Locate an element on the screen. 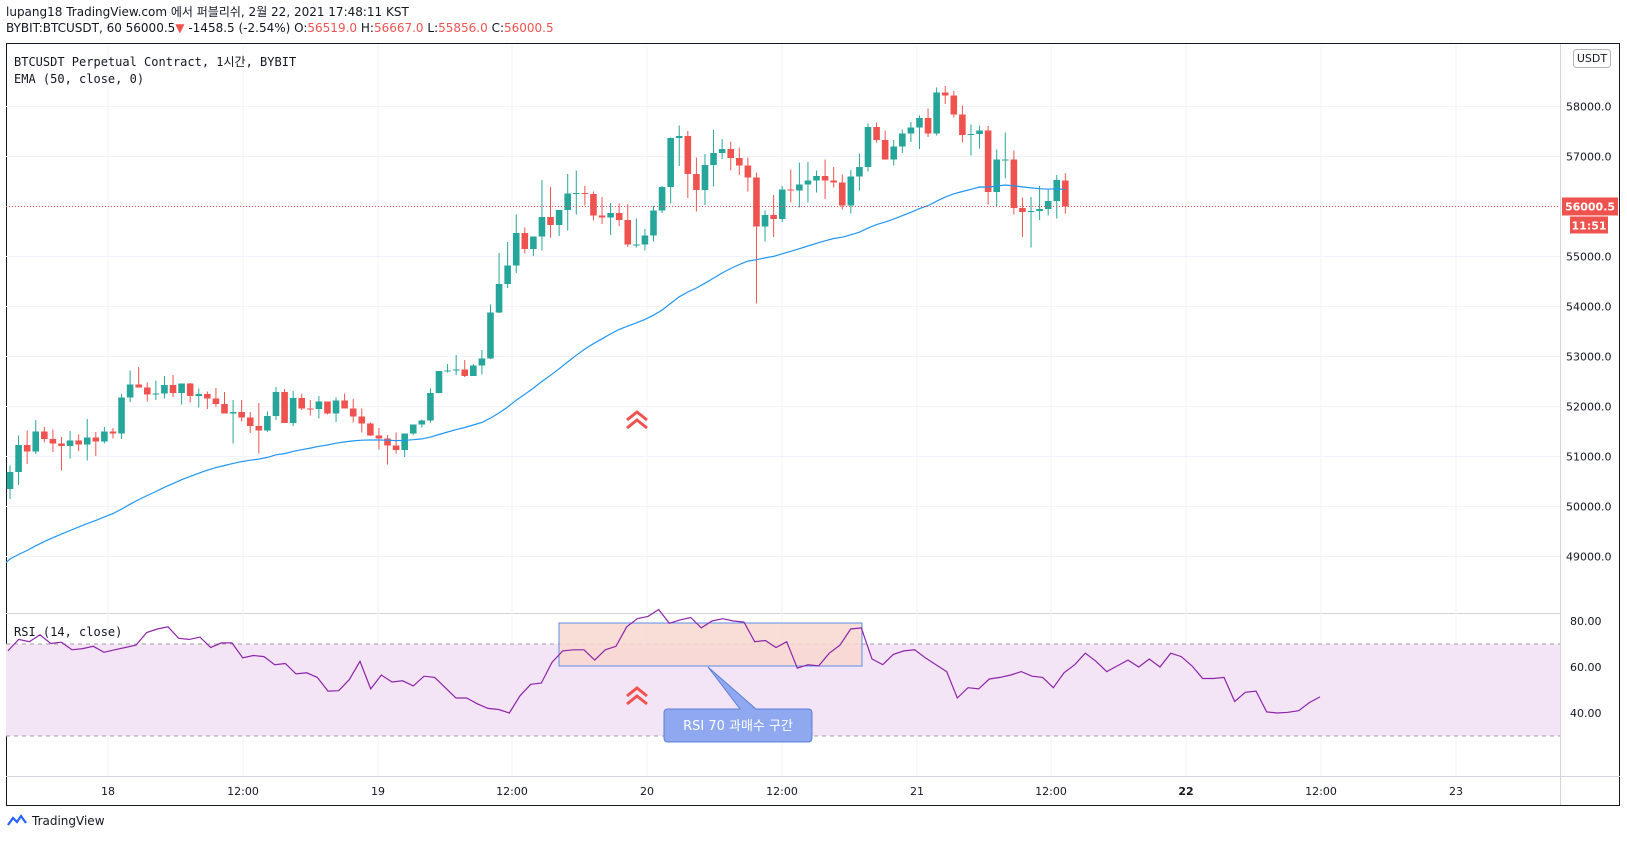 The width and height of the screenshot is (1627, 841). close-label: C: is located at coordinates (497, 28).